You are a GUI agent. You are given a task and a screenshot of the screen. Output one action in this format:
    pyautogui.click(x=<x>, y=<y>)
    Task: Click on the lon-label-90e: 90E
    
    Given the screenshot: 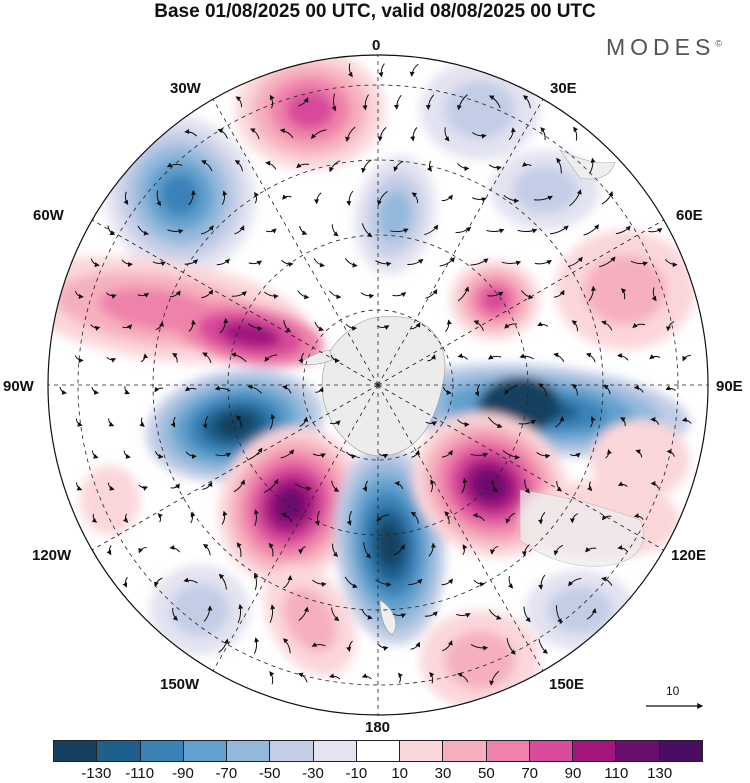 What is the action you would take?
    pyautogui.click(x=729, y=386)
    